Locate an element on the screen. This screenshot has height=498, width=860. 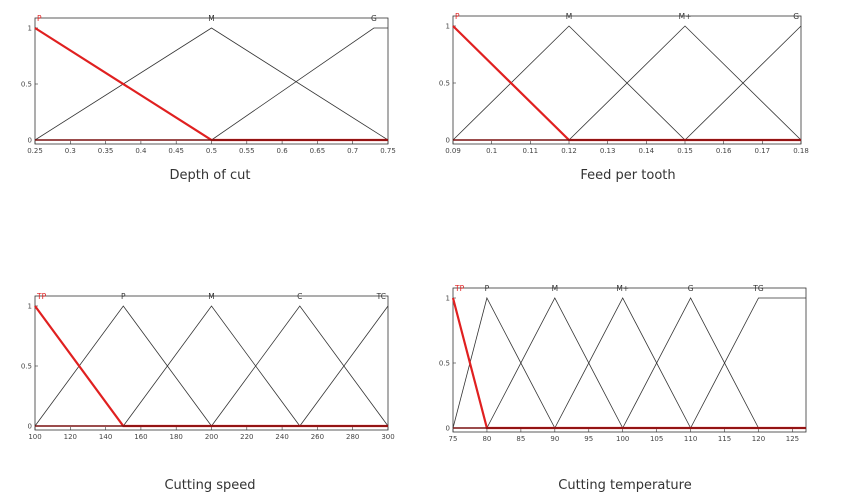
x-tick-label: 0.7 is located at coordinates (352, 151).